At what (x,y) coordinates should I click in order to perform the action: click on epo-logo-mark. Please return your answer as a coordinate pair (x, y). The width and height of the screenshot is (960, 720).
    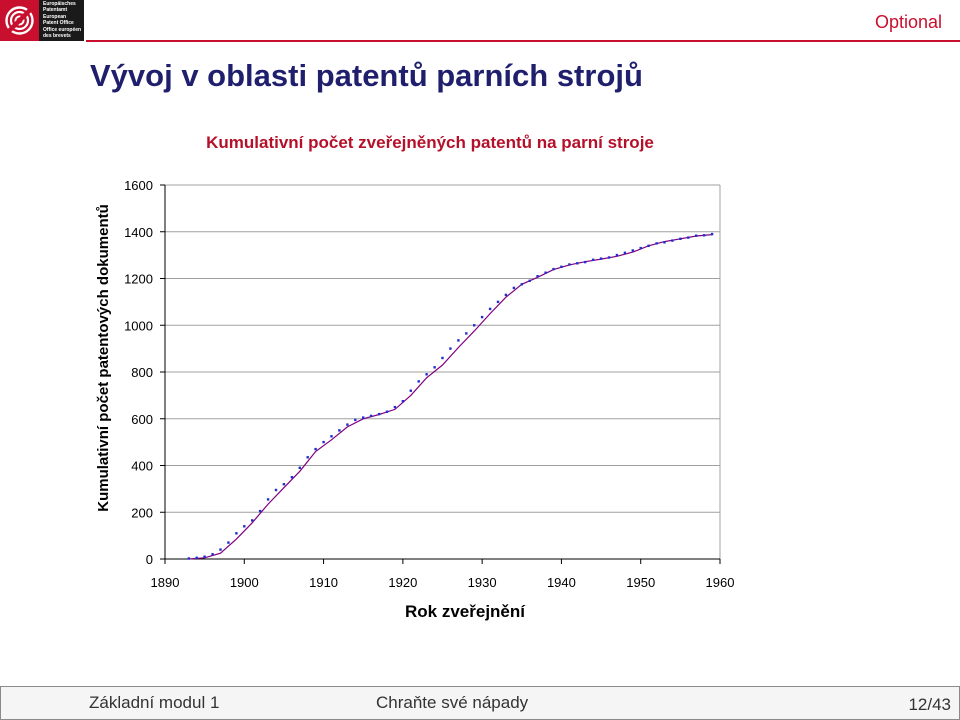
    Looking at the image, I should click on (19, 20).